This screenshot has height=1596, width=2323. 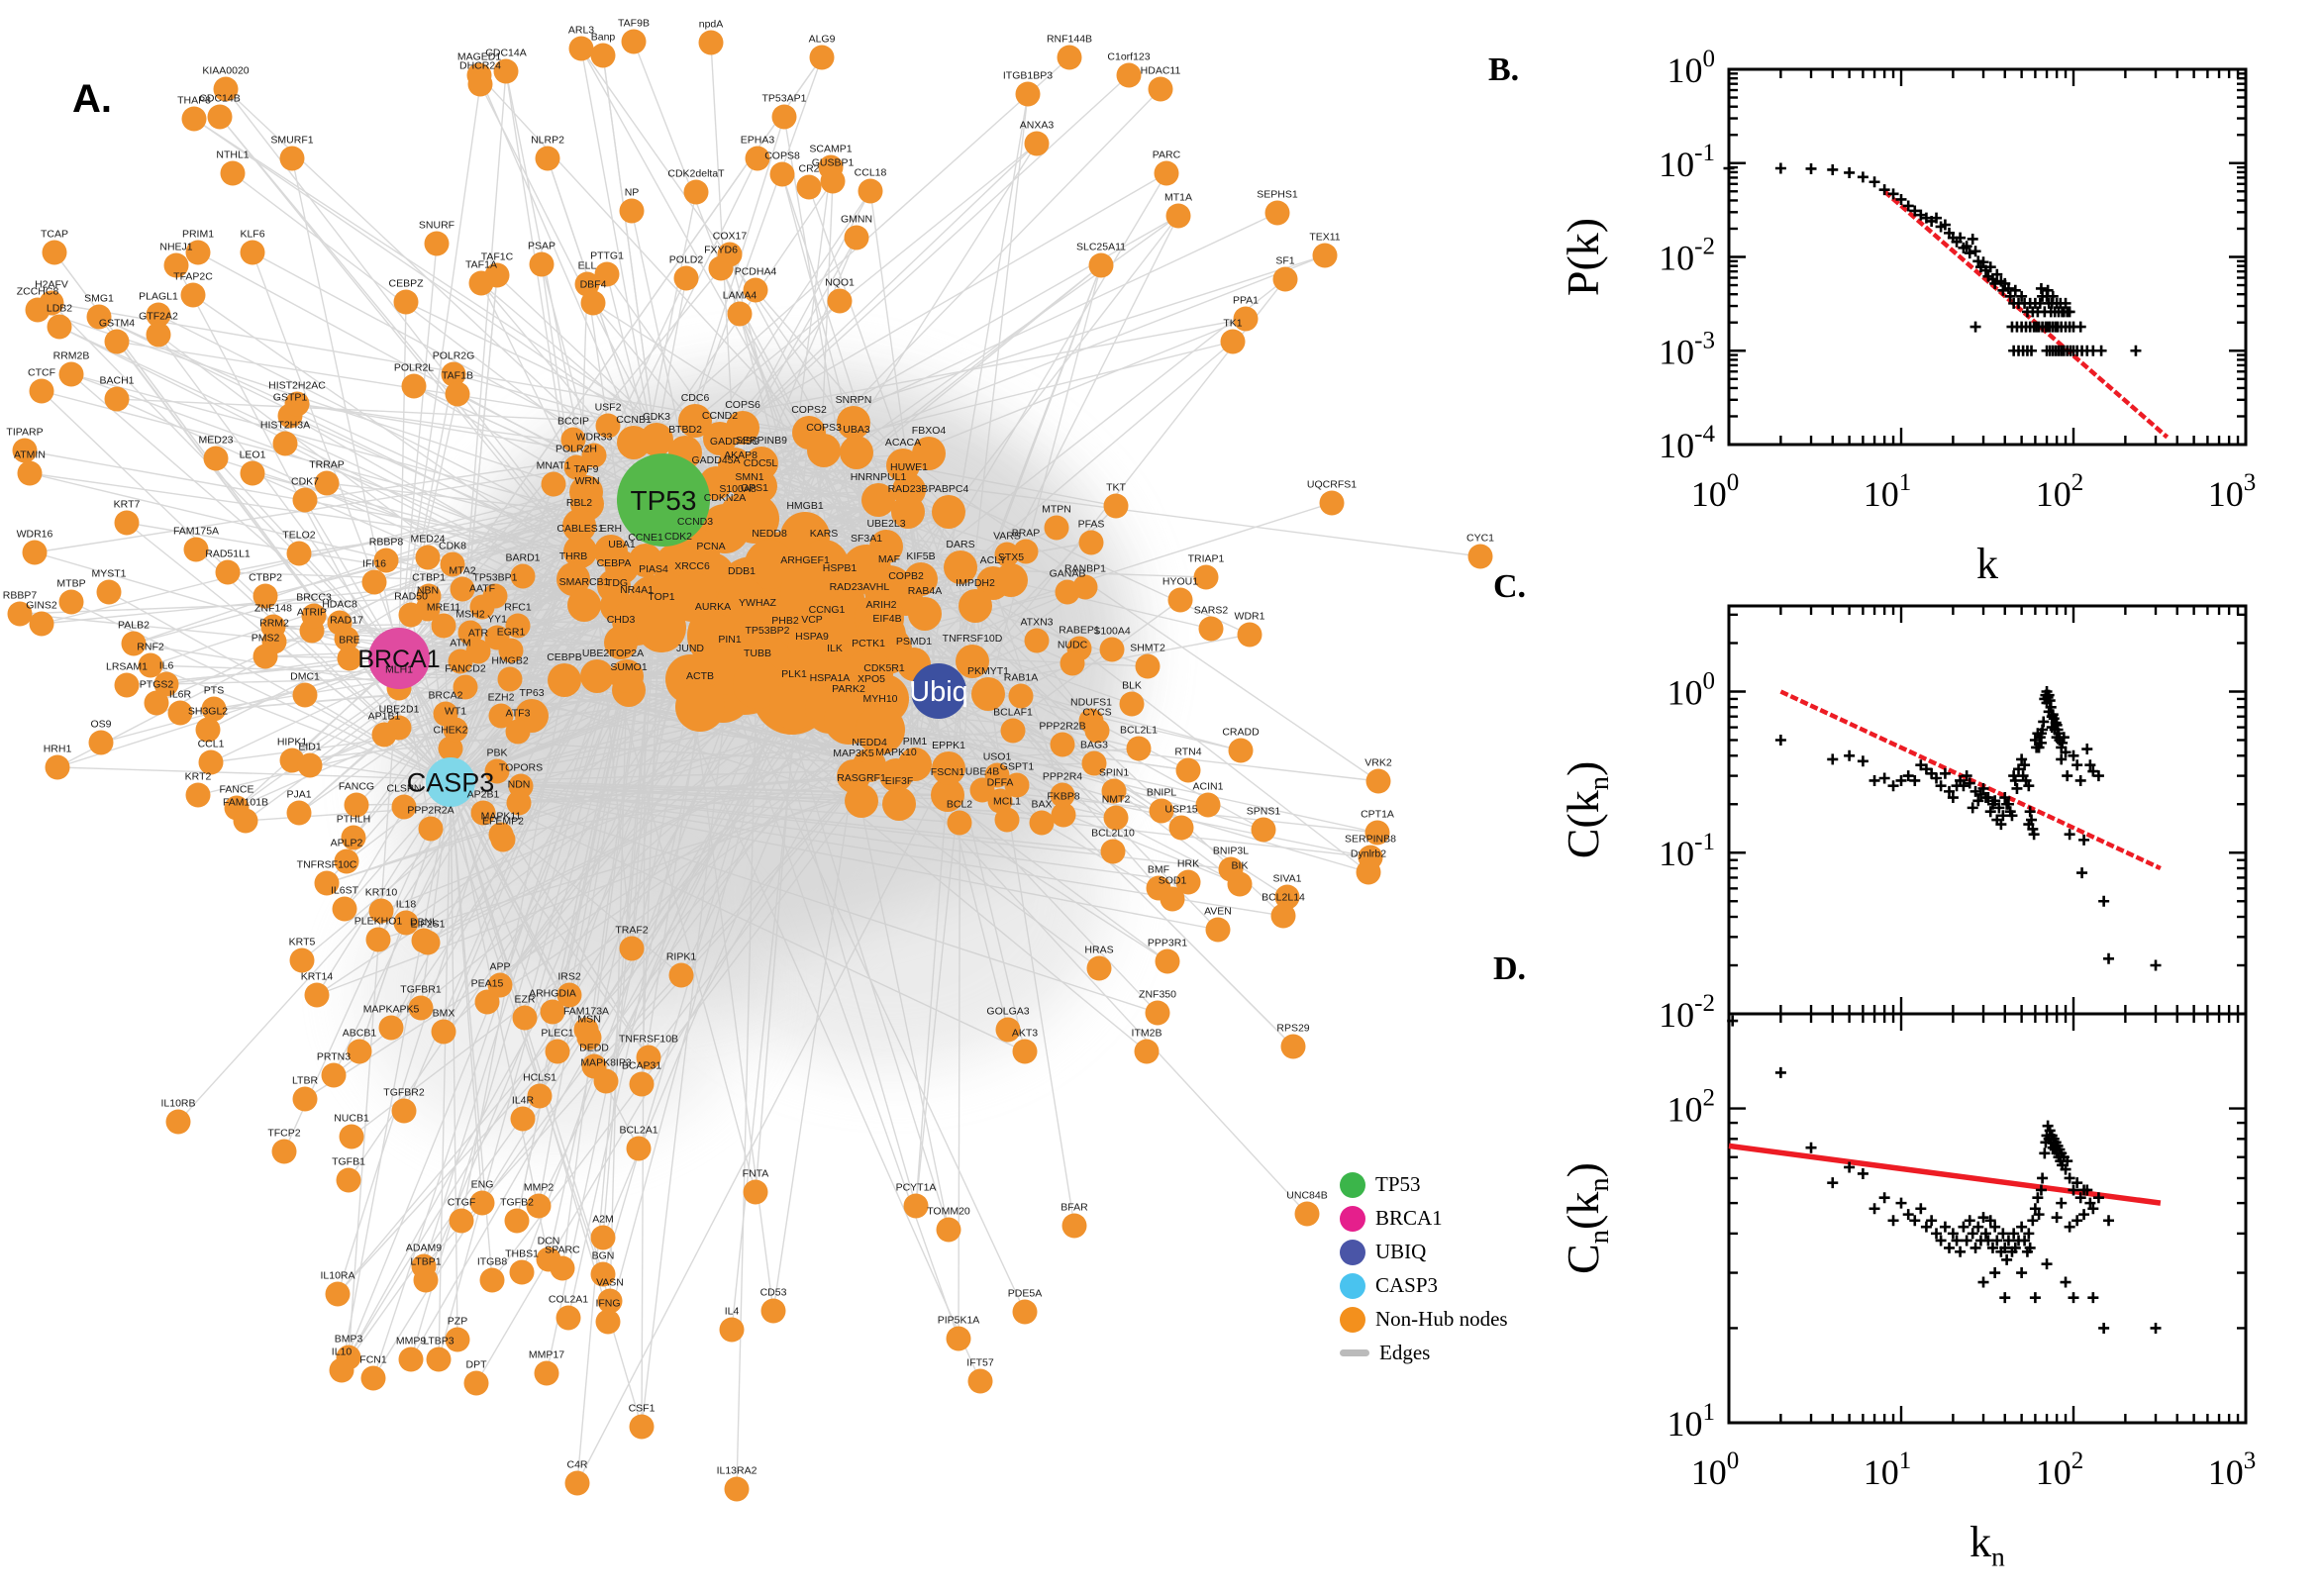 What do you see at coordinates (198, 235) in the screenshot?
I see `network-node-label: PRIM1` at bounding box center [198, 235].